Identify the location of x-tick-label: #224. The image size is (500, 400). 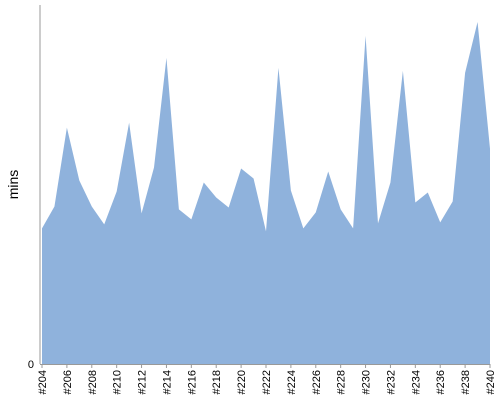
(292, 382).